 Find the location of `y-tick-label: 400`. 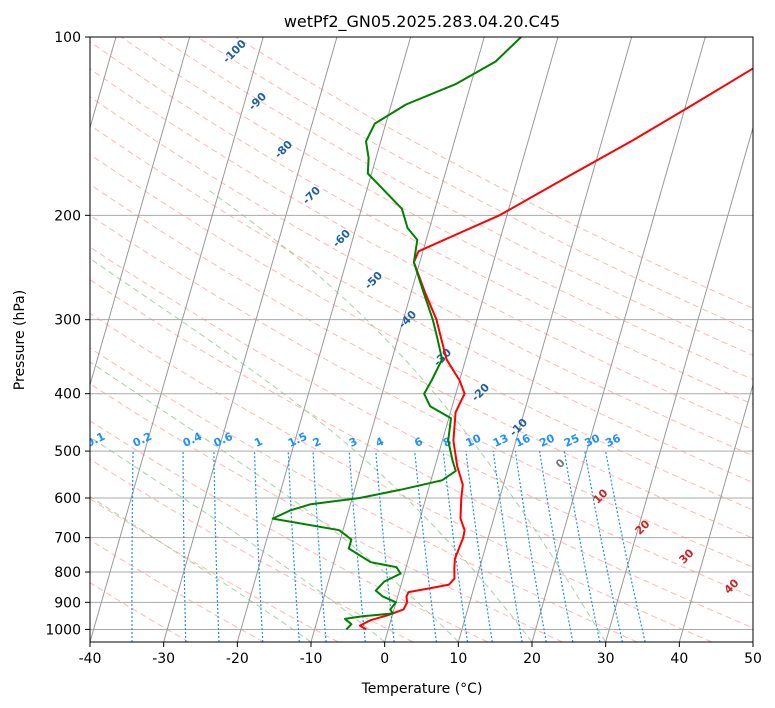

y-tick-label: 400 is located at coordinates (67, 395).